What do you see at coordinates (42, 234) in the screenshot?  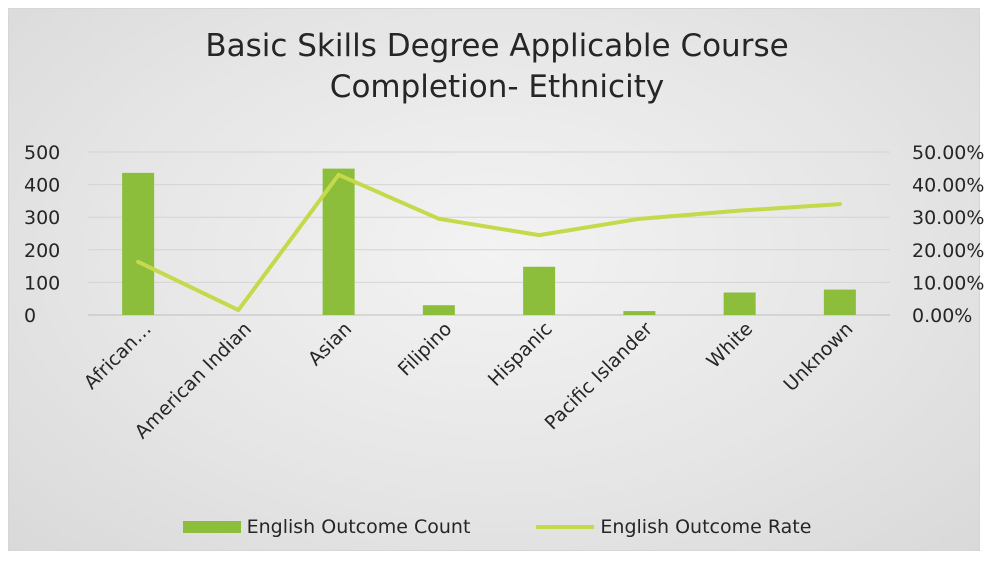 I see `y-axis-left-labels: 0 100 200 300 400 500` at bounding box center [42, 234].